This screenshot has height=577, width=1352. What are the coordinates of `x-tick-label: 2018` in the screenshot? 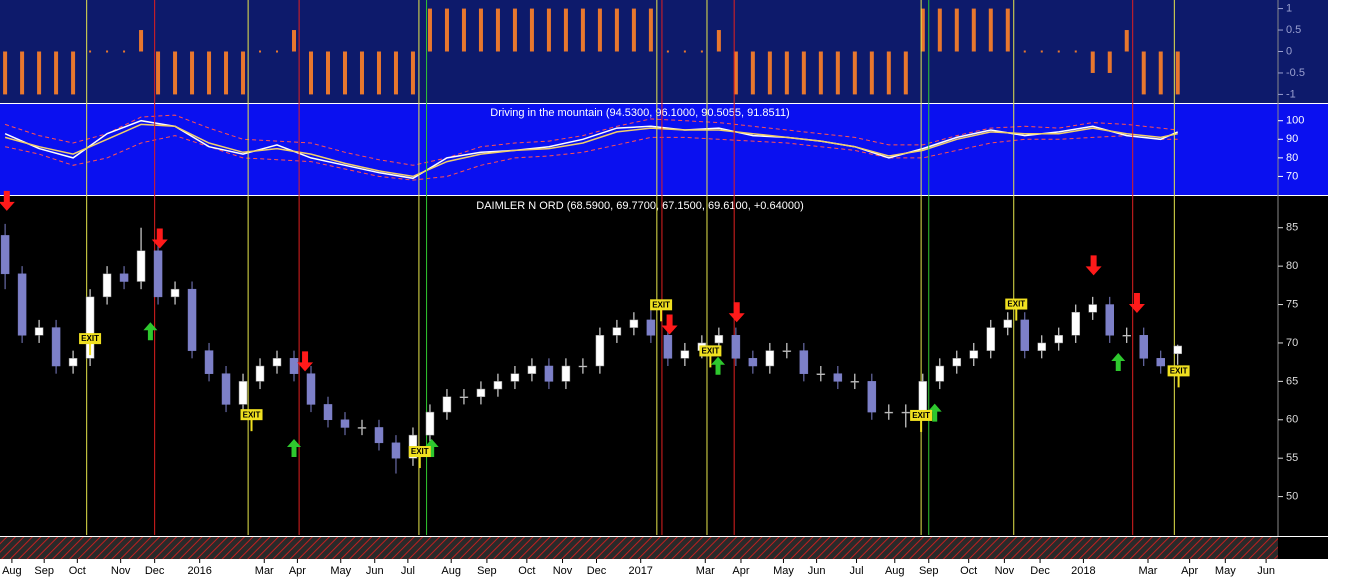 It's located at (1083, 571).